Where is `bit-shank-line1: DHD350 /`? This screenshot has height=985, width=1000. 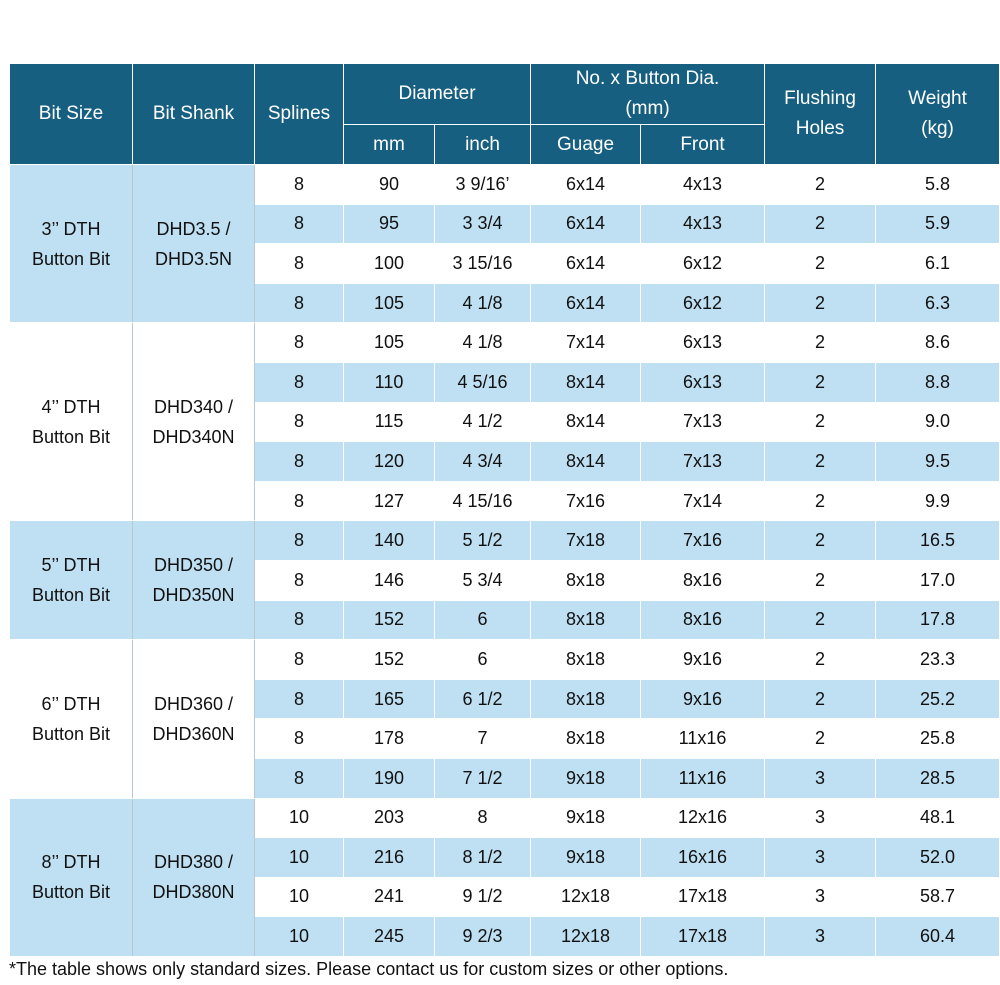
bit-shank-line1: DHD350 / is located at coordinates (193, 565).